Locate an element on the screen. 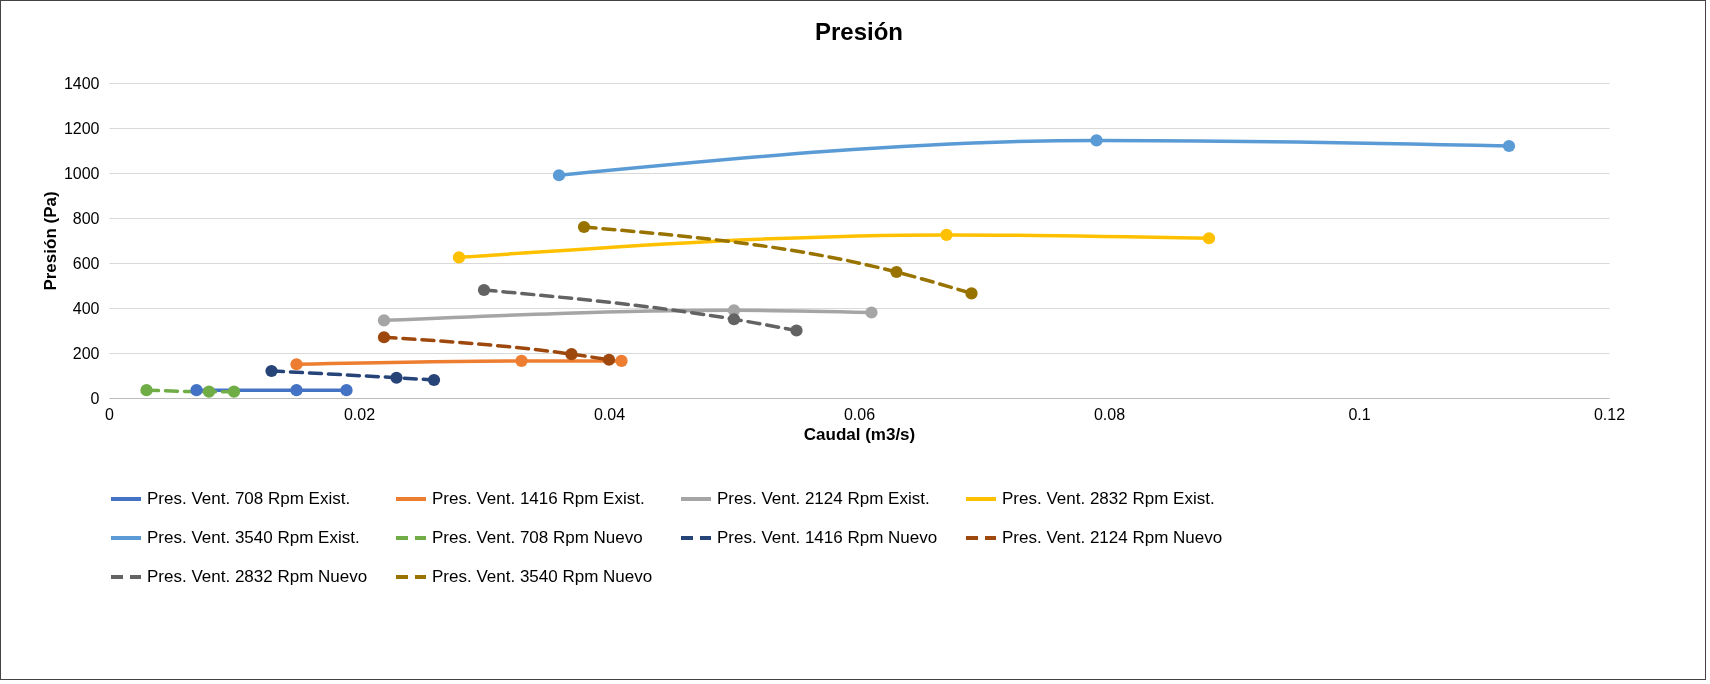 Image resolution: width=1710 pixels, height=684 pixels. legend-label: Pres. Vent. 2832 Rpm Exist. is located at coordinates (1108, 498).